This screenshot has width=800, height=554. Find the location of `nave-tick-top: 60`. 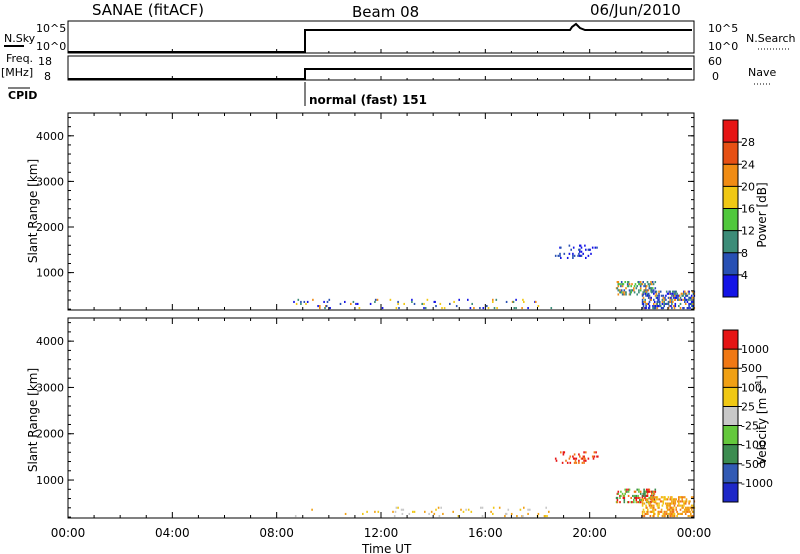

nave-tick-top: 60 is located at coordinates (715, 61).